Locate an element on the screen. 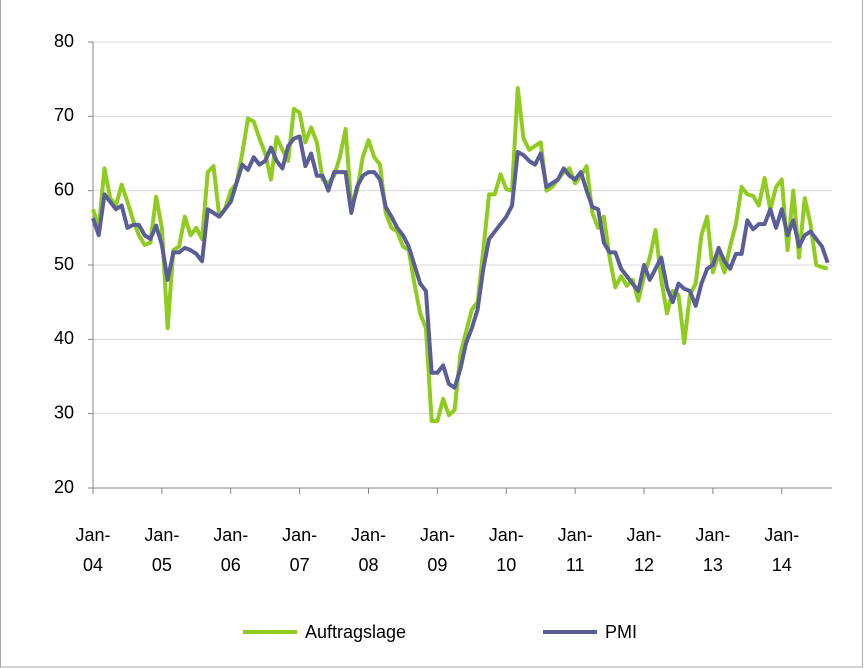  y-tick-label: 50 is located at coordinates (64, 264).